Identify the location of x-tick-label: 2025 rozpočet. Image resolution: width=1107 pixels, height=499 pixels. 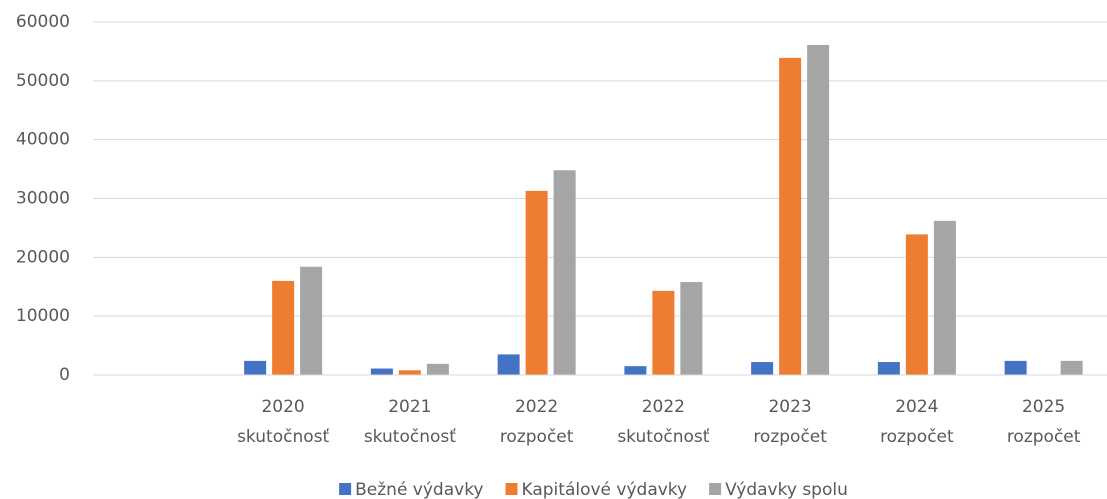
(1044, 422).